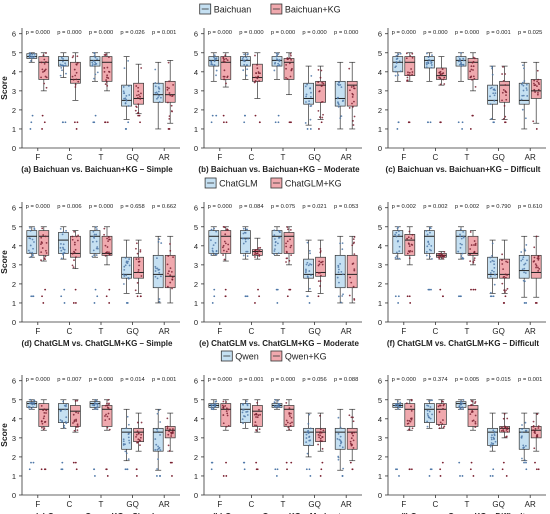 Image resolution: width=550 pixels, height=514 pixels. What do you see at coordinates (530, 504) in the screenshot?
I see `x-tick-label: AR` at bounding box center [530, 504].